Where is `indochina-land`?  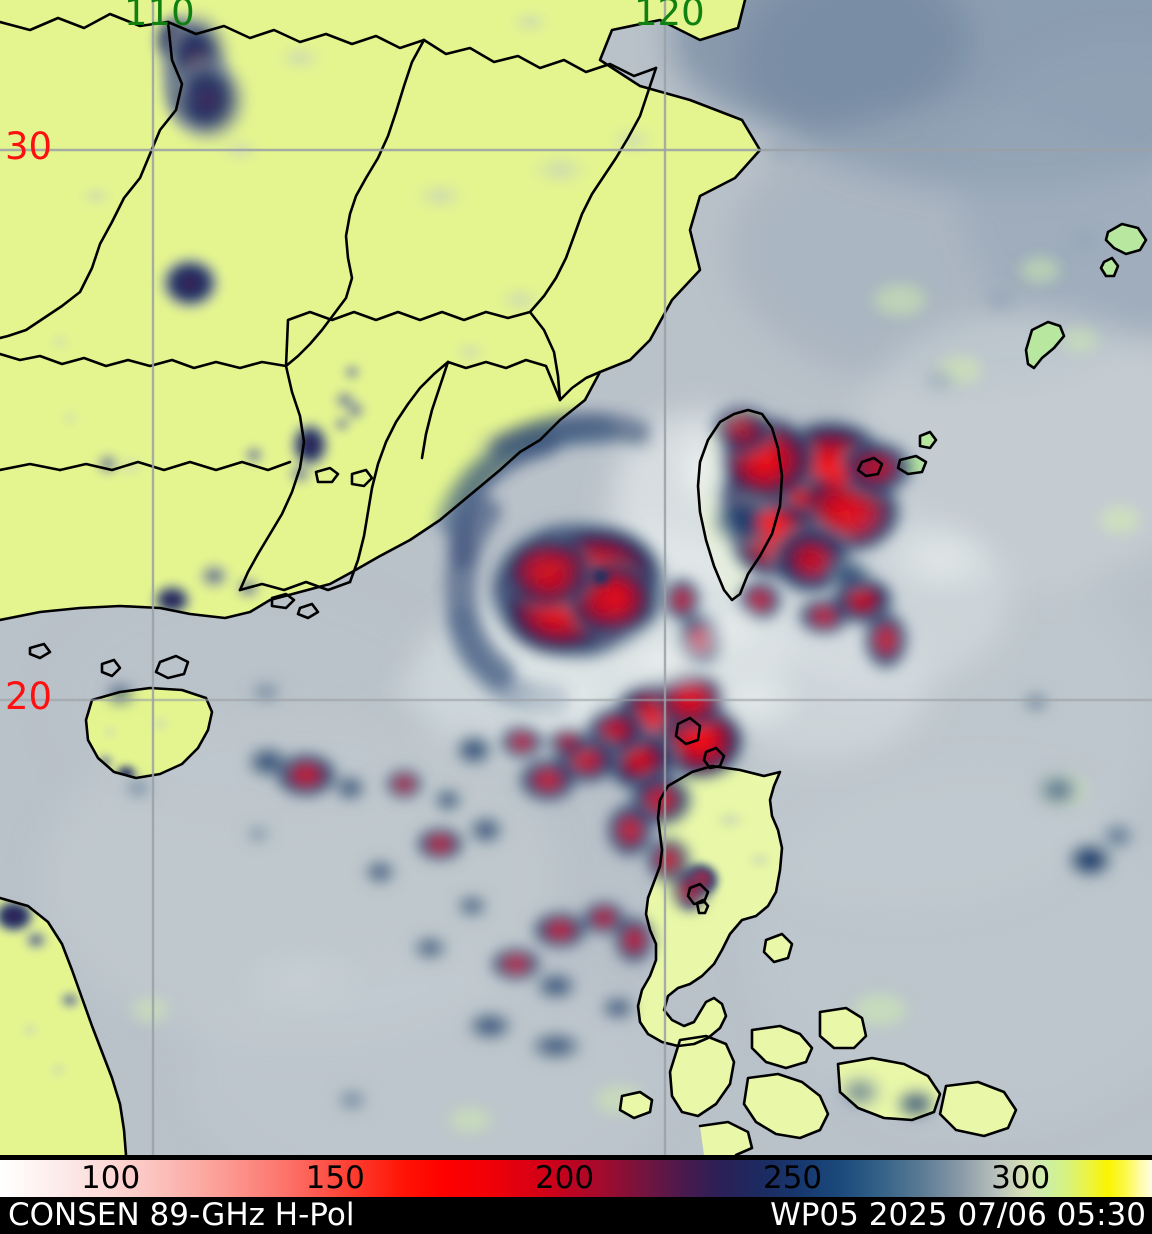 indochina-land is located at coordinates (63, 1026).